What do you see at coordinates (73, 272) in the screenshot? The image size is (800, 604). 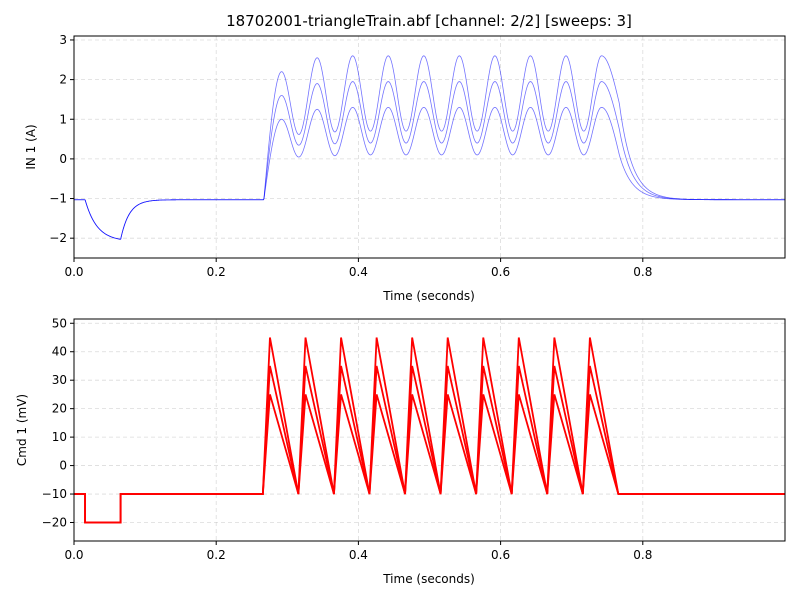 I see `current-x-tick-label: 0.0` at bounding box center [73, 272].